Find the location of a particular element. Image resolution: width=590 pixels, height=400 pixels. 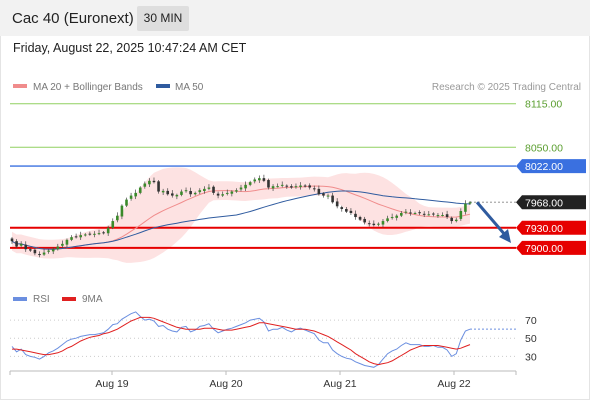

rsi-tick-50: 50 is located at coordinates (531, 339).